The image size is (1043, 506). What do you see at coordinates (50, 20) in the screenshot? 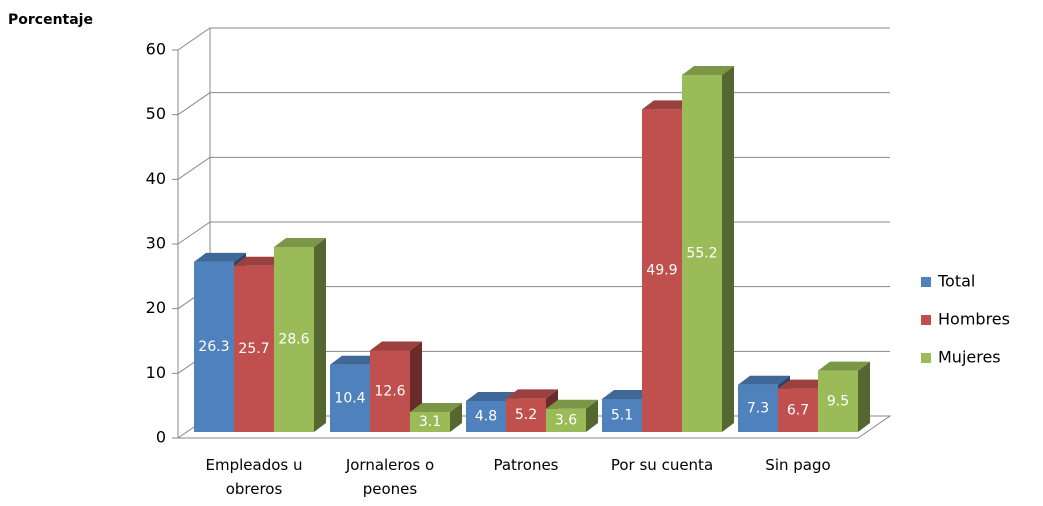
I see `y-axis-label: Porcentaje` at bounding box center [50, 20].